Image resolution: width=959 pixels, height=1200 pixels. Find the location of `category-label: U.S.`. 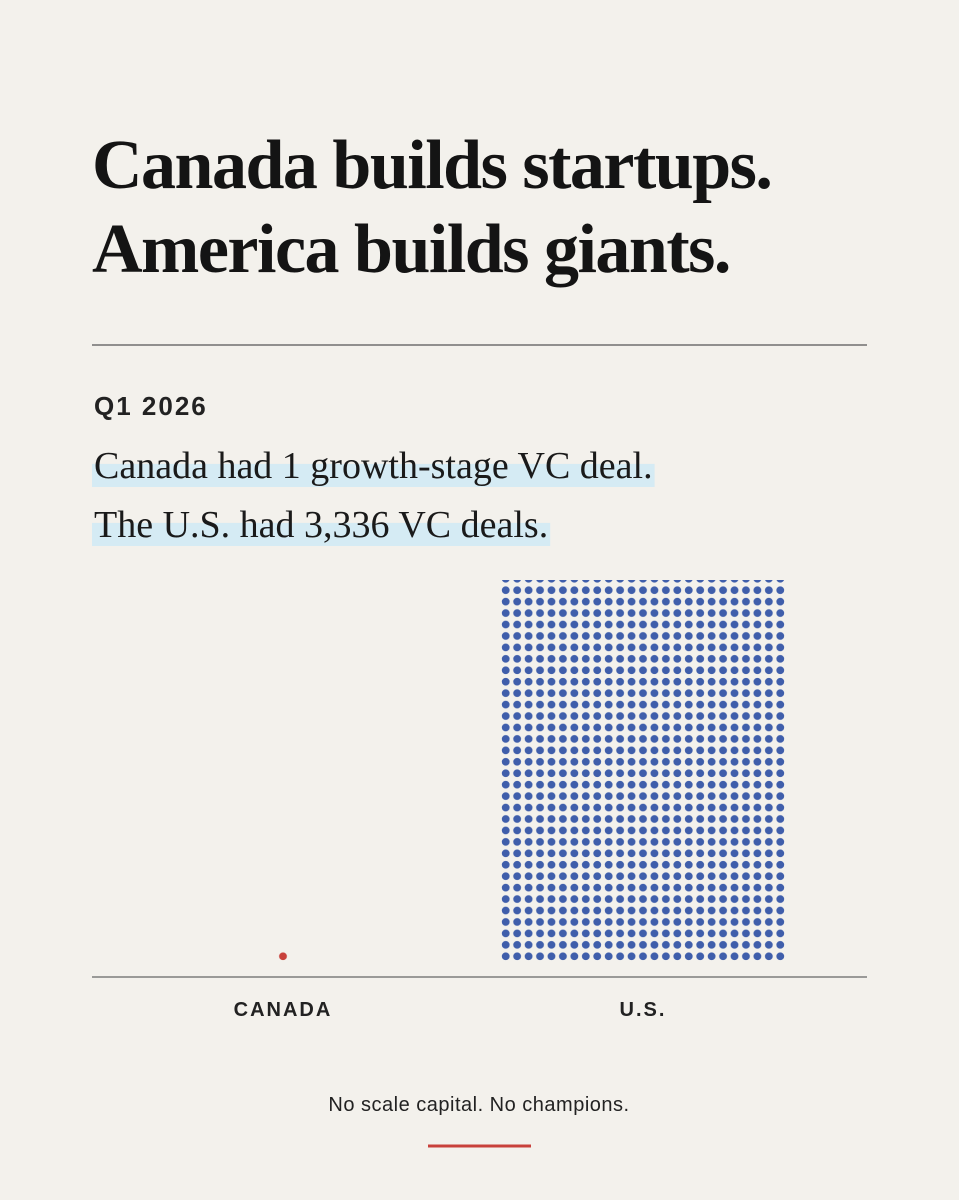

category-label: U.S. is located at coordinates (643, 1010).